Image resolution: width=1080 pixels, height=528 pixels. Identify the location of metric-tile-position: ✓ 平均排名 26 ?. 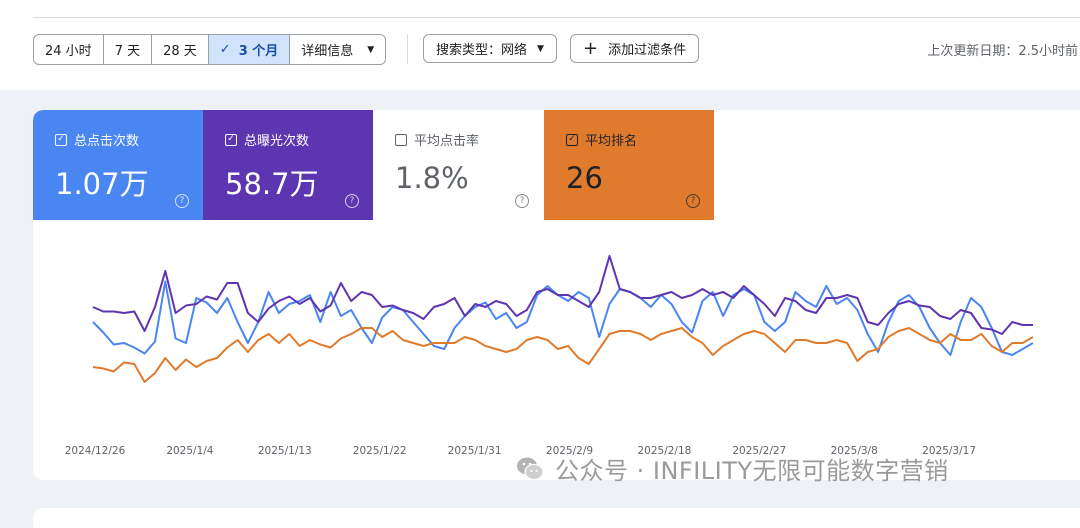
(629, 165).